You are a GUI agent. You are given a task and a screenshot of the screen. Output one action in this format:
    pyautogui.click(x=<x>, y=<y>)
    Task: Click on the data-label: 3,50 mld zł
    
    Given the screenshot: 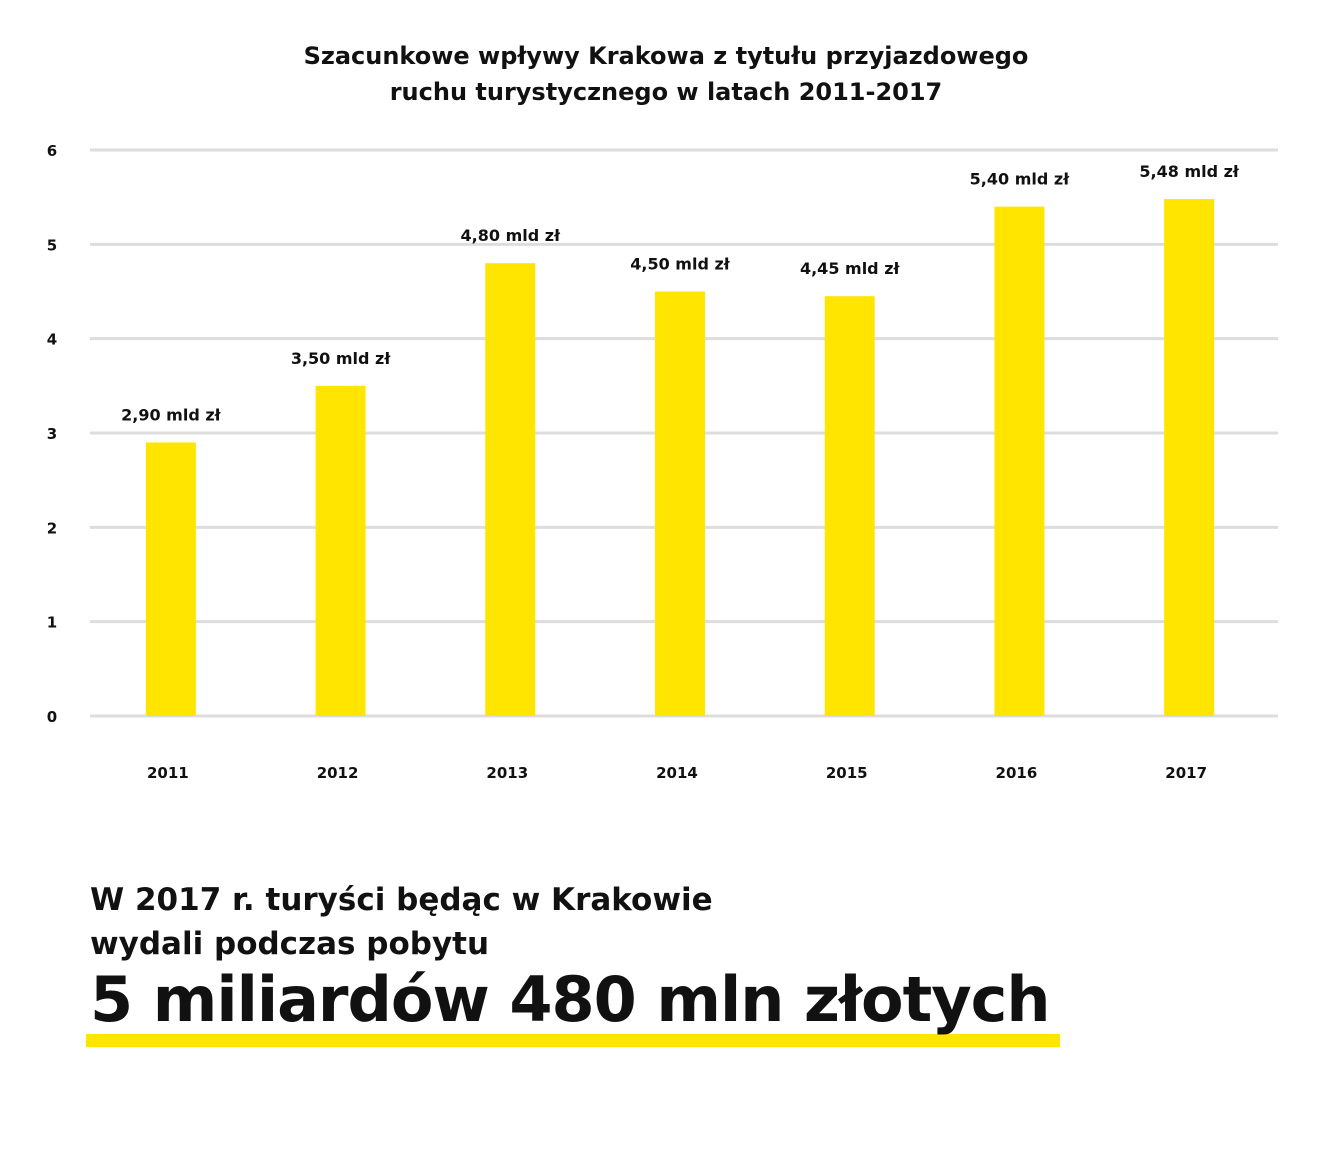 What is the action you would take?
    pyautogui.click(x=341, y=358)
    